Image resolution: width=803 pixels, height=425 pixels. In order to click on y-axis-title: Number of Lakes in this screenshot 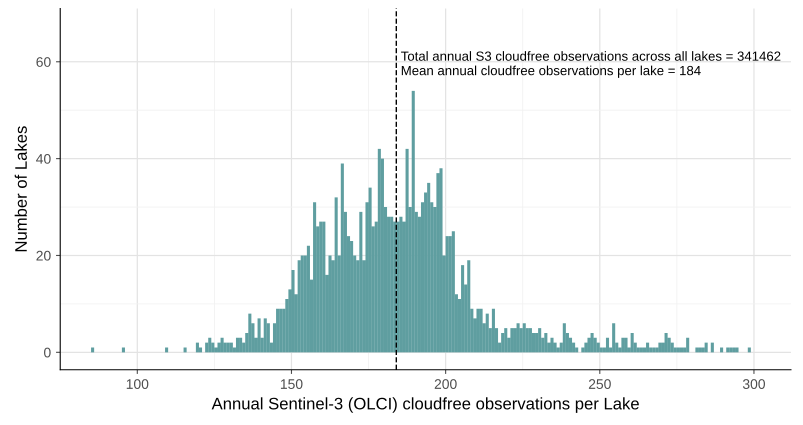, I will do `click(20, 189)`.